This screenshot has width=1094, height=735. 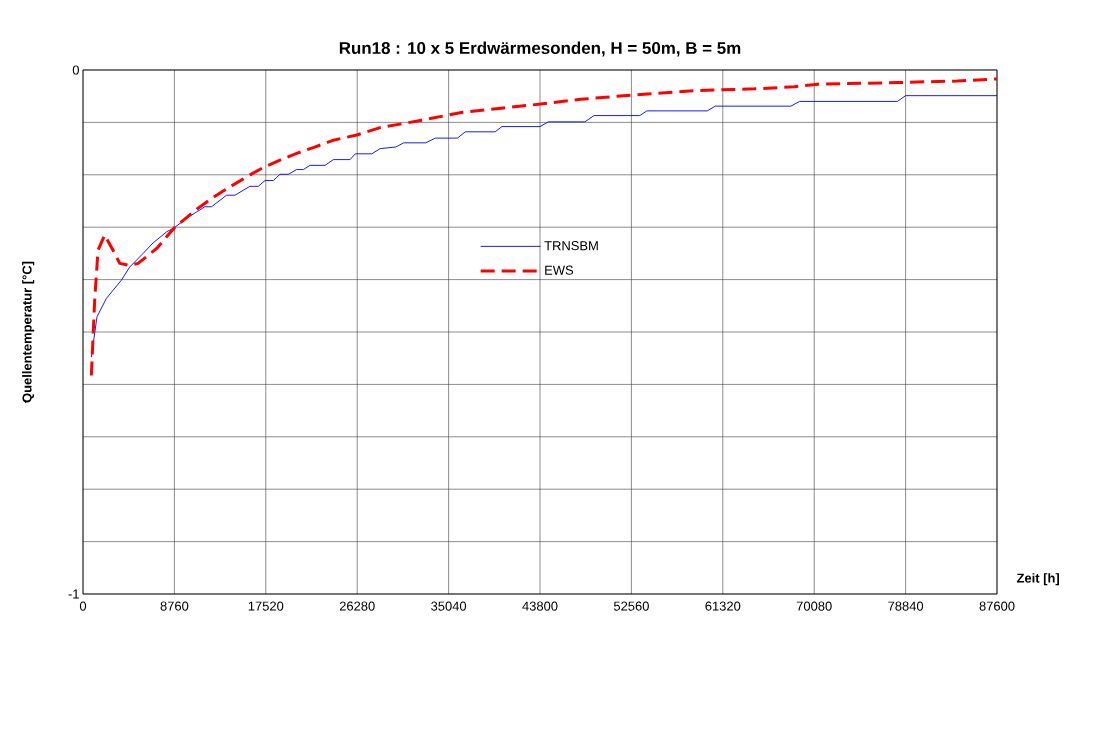 What do you see at coordinates (357, 606) in the screenshot?
I see `x-tick-label: 26280` at bounding box center [357, 606].